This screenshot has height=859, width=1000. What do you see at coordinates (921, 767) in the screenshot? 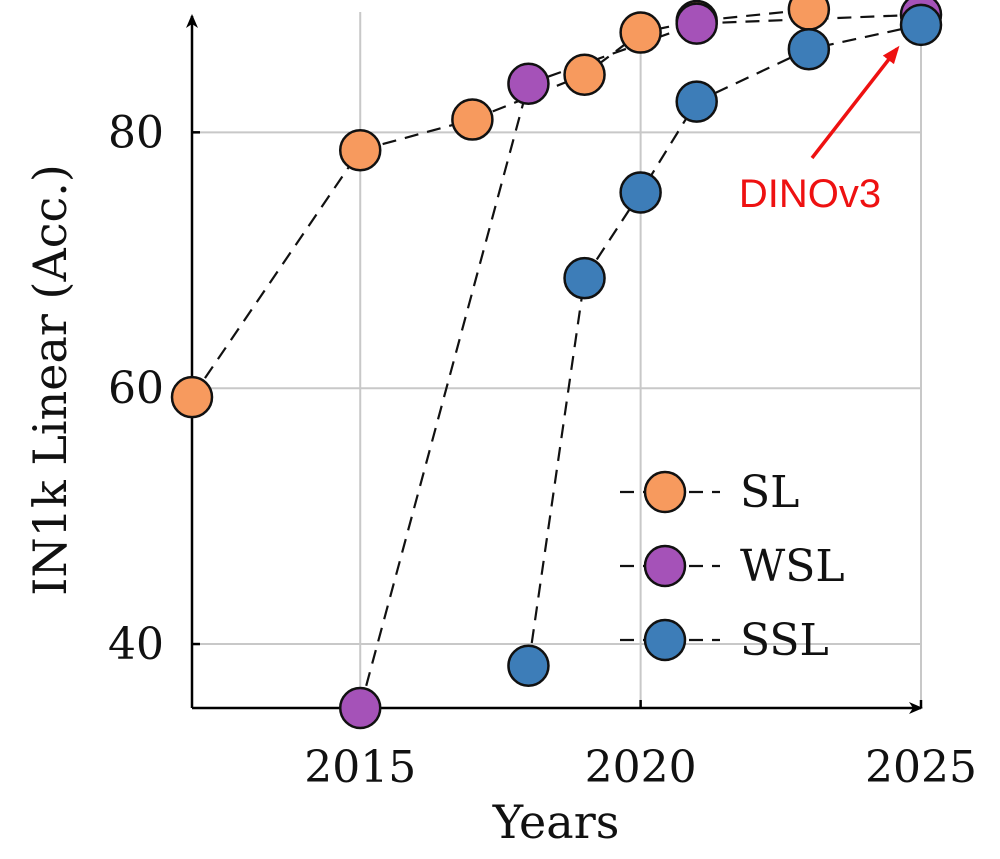
I see `x-tick-label-2025: 2025` at bounding box center [921, 767].